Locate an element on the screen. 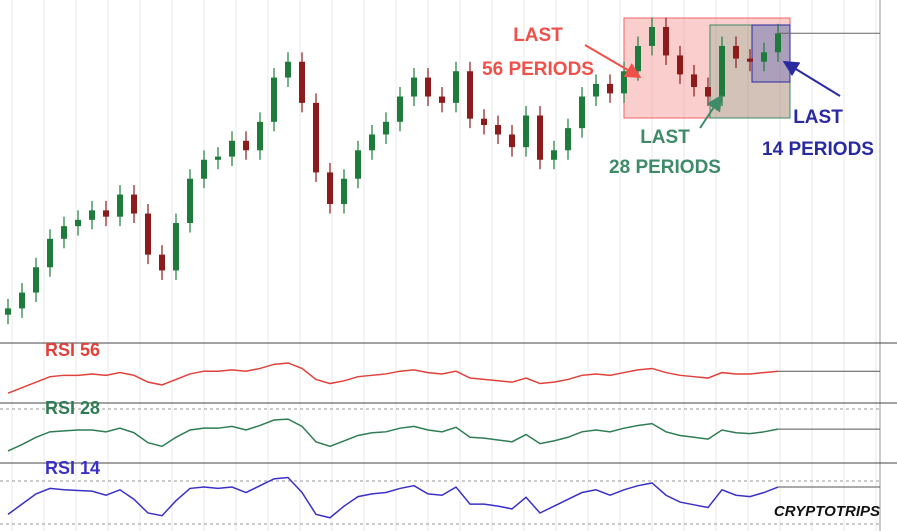  annotation: 14 PERIODS is located at coordinates (818, 149).